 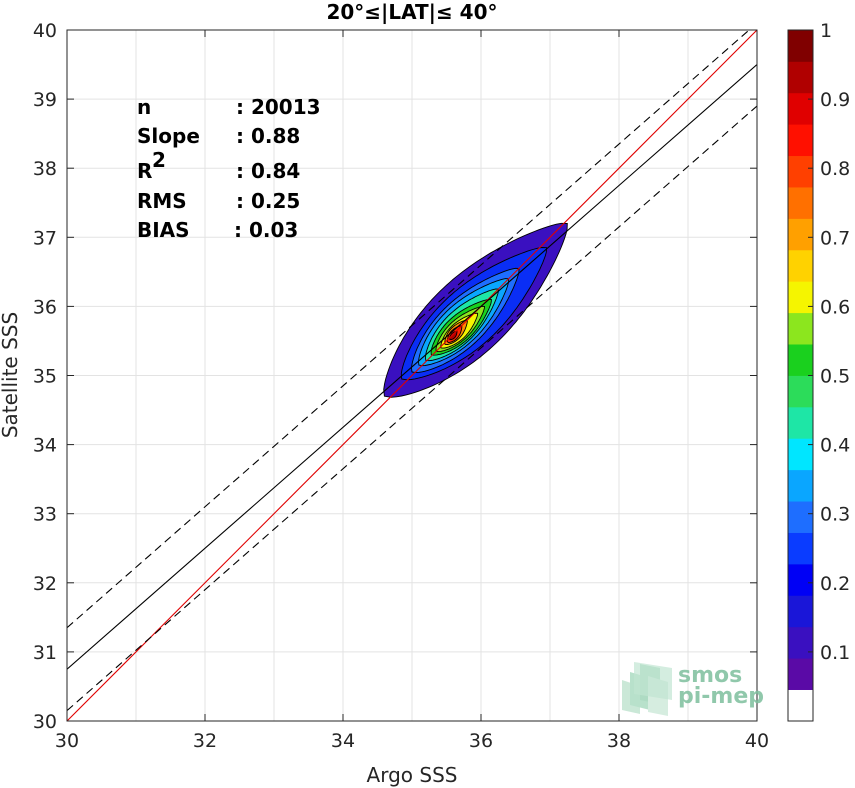 I want to click on y-tick-label: 31, so click(x=45, y=653).